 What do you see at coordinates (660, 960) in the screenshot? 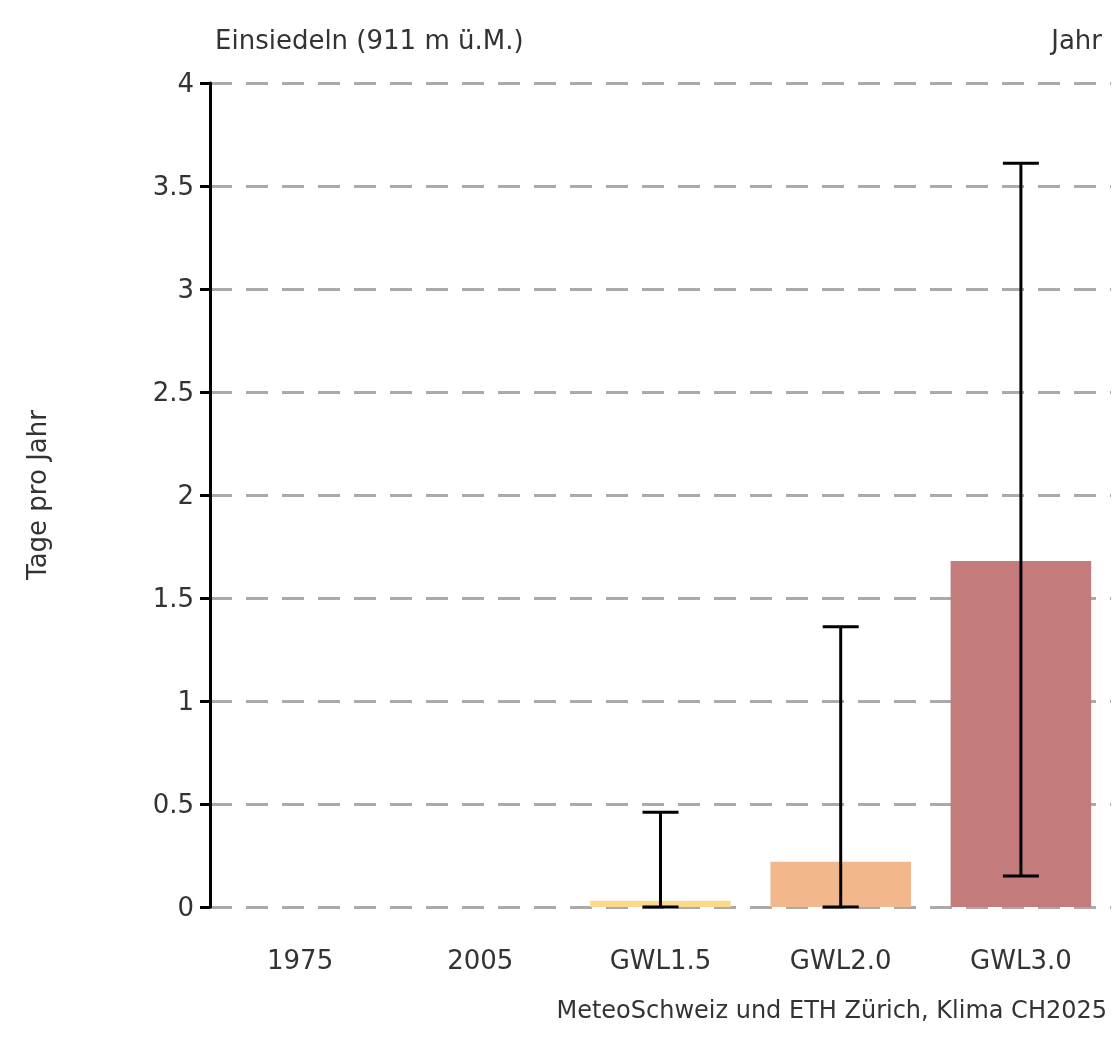
I see `x-tick-label: GWL1.5` at bounding box center [660, 960].